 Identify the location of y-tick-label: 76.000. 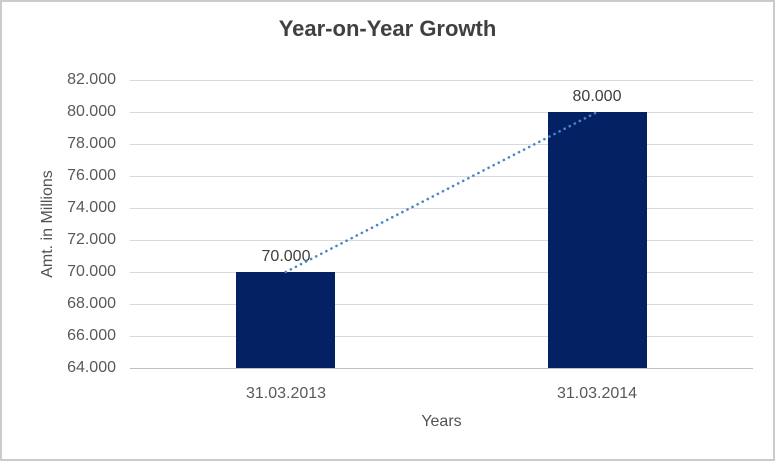
(91, 175).